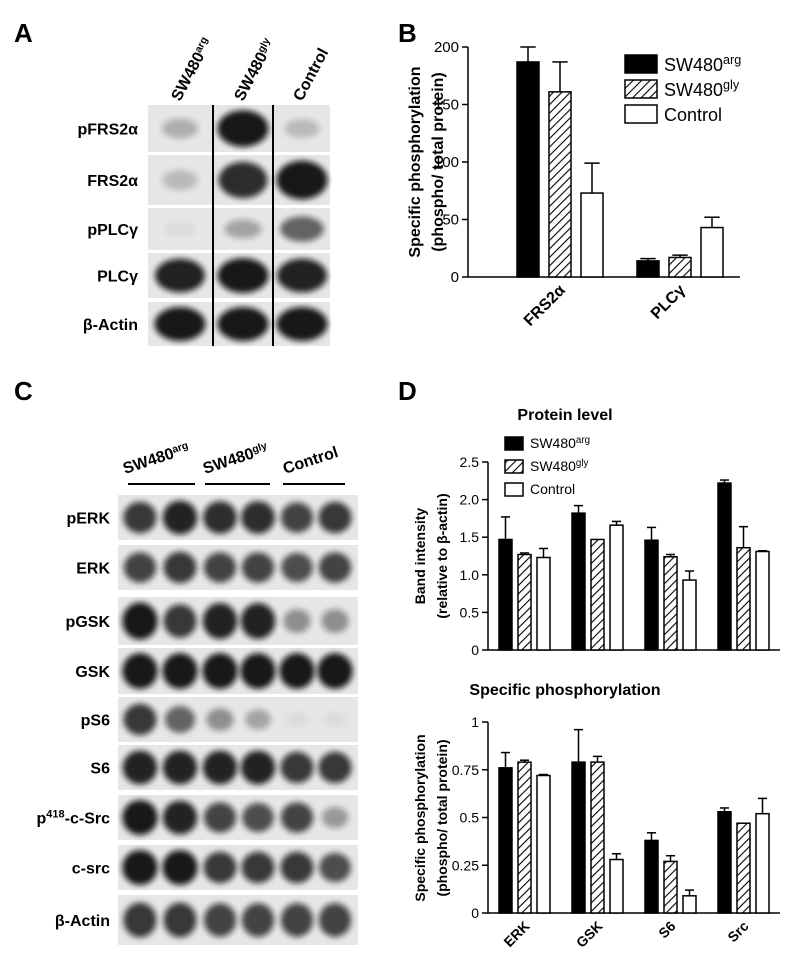 The image size is (800, 977). I want to click on y-tick-label: 2.5, so click(470, 462).